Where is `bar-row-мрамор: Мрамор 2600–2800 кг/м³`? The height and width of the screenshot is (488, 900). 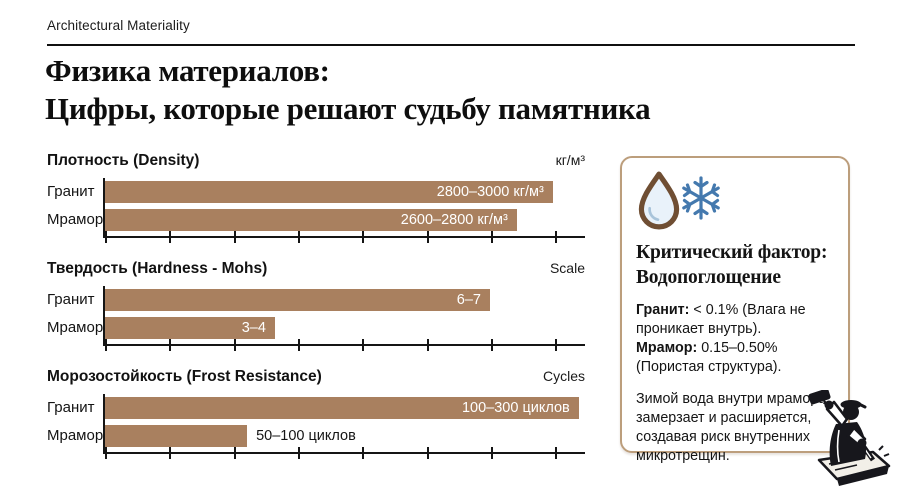 bar-row-мрамор: Мрамор 2600–2800 кг/м³ is located at coordinates (316, 220).